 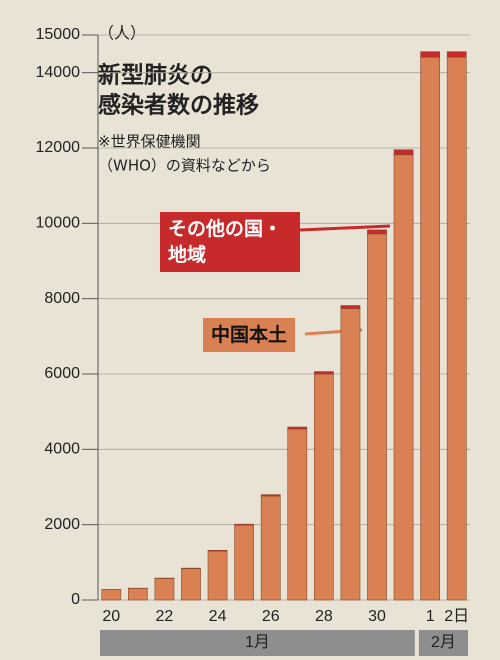 I want to click on legend-entry: その他の国・地域, so click(x=230, y=242).